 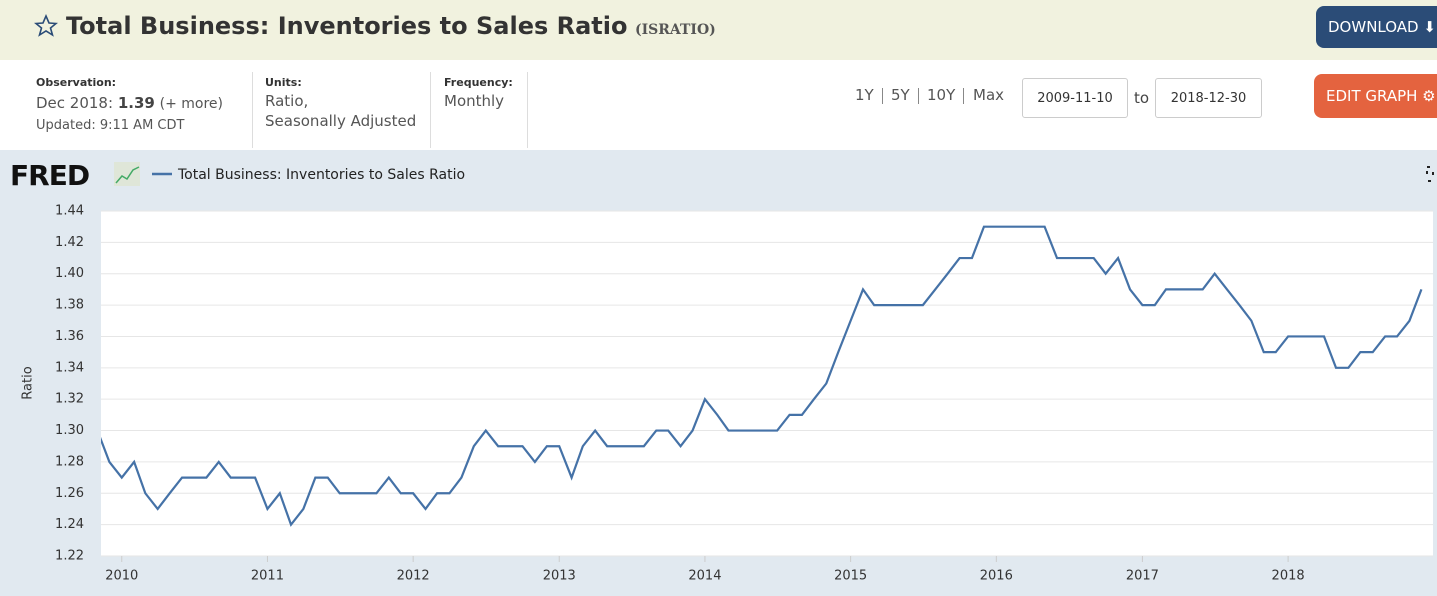 I want to click on x-tick-label: 2016, so click(x=996, y=576).